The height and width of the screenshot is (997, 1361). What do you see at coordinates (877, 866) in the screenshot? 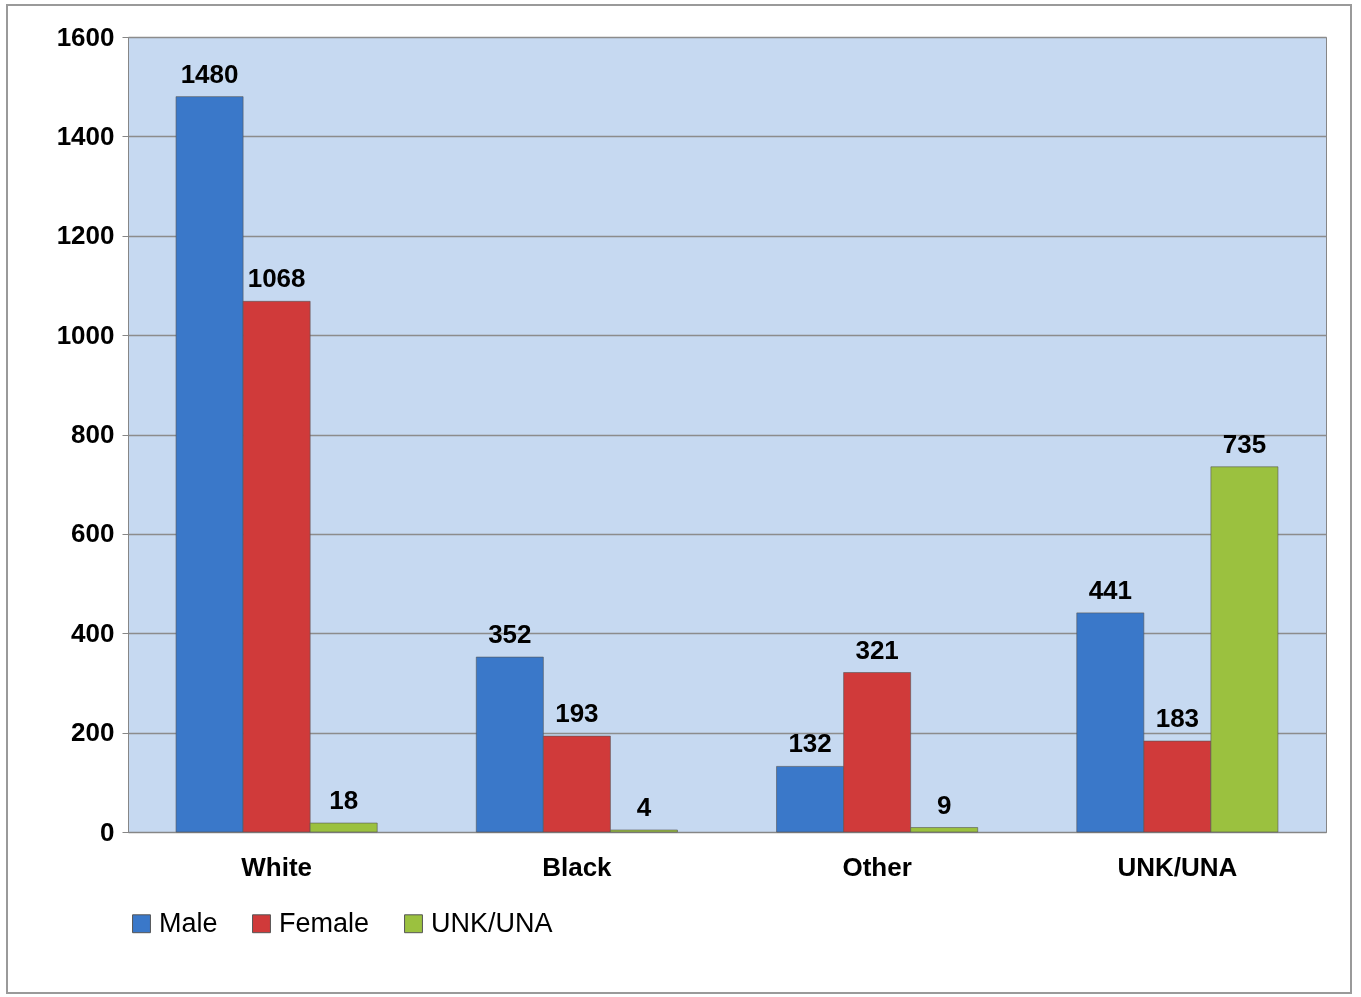
I see `x-tick-label: Other` at bounding box center [877, 866].